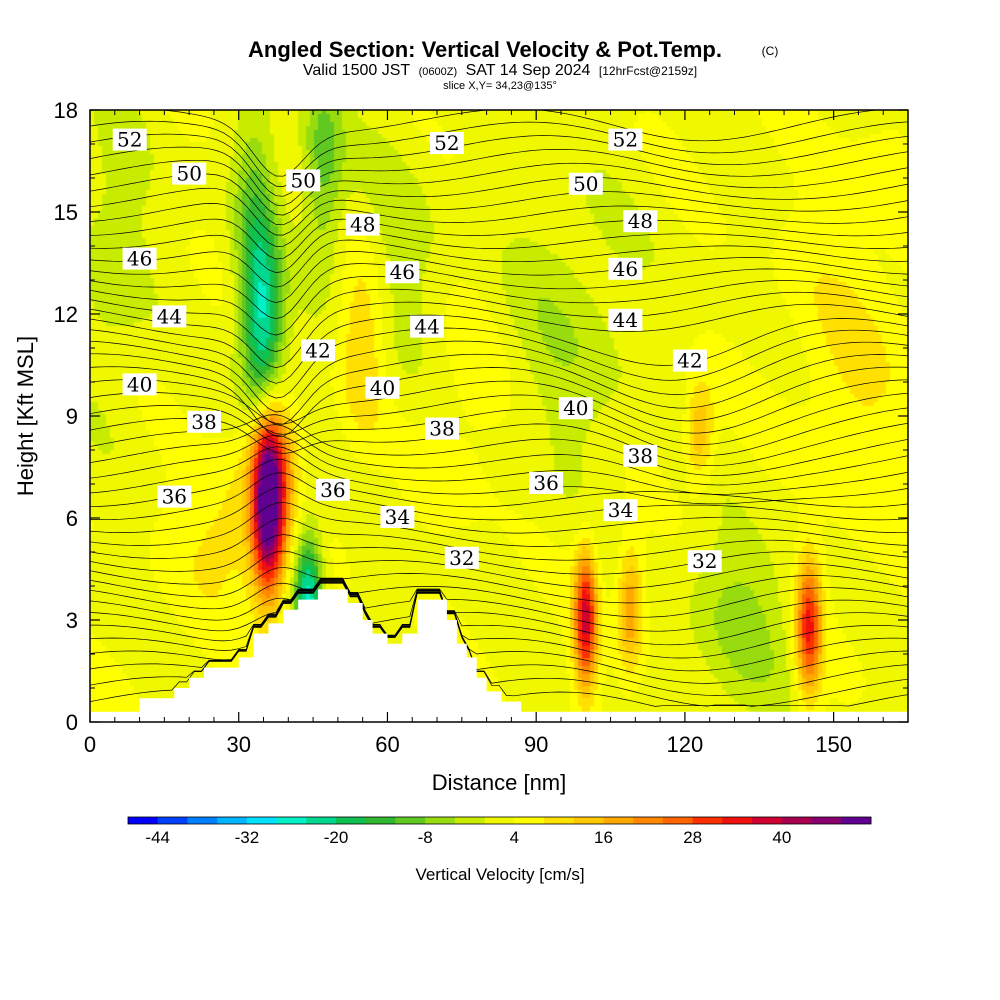 This screenshot has height=1000, width=1000. I want to click on contour-label: 46, so click(139, 259).